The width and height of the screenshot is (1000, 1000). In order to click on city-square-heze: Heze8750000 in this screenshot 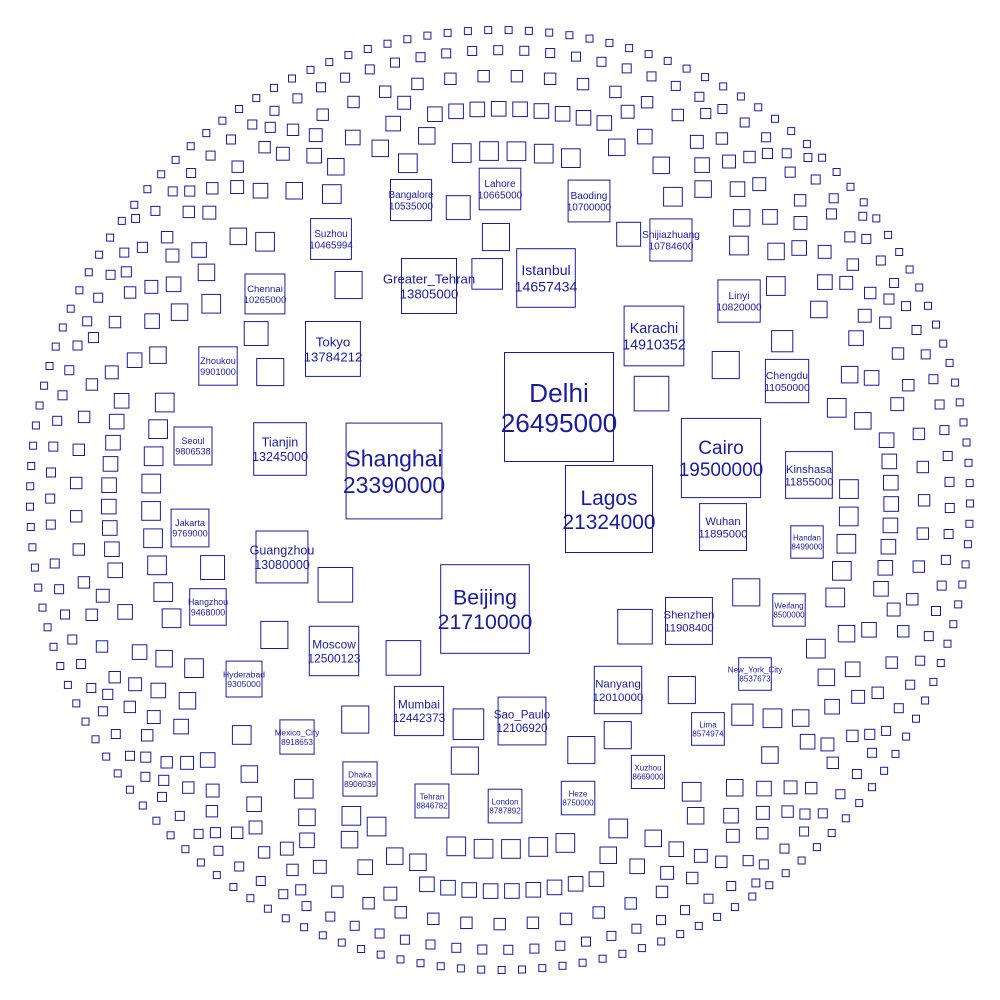, I will do `click(578, 798)`.